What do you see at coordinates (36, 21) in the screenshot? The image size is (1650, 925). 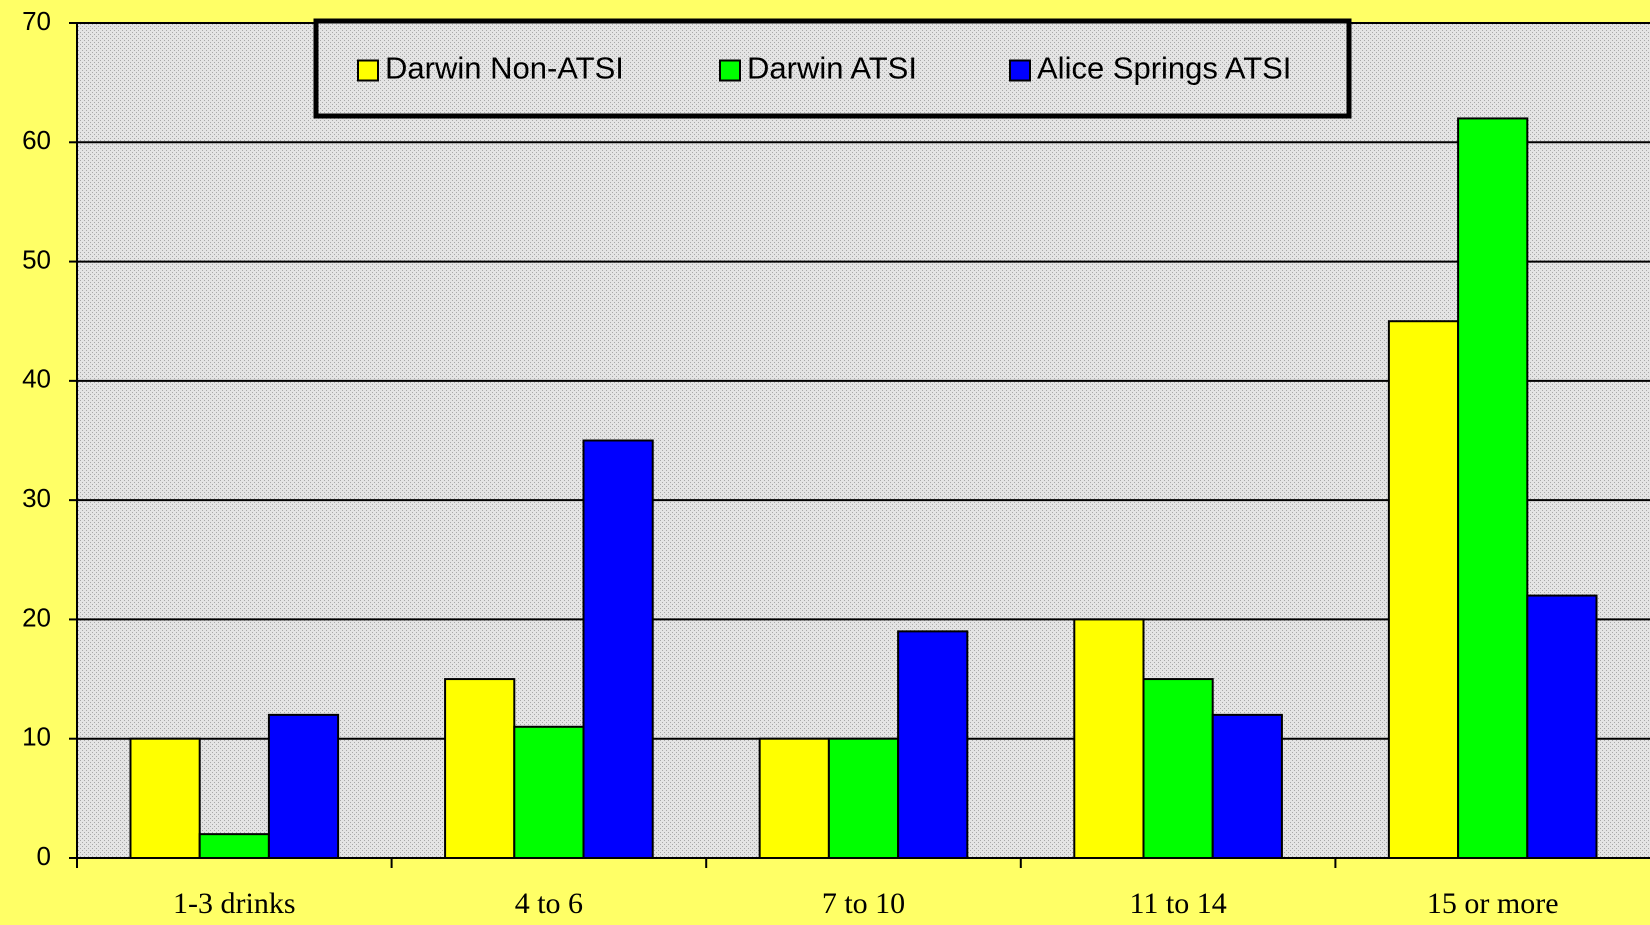 I see `y-tick-label: 70` at bounding box center [36, 21].